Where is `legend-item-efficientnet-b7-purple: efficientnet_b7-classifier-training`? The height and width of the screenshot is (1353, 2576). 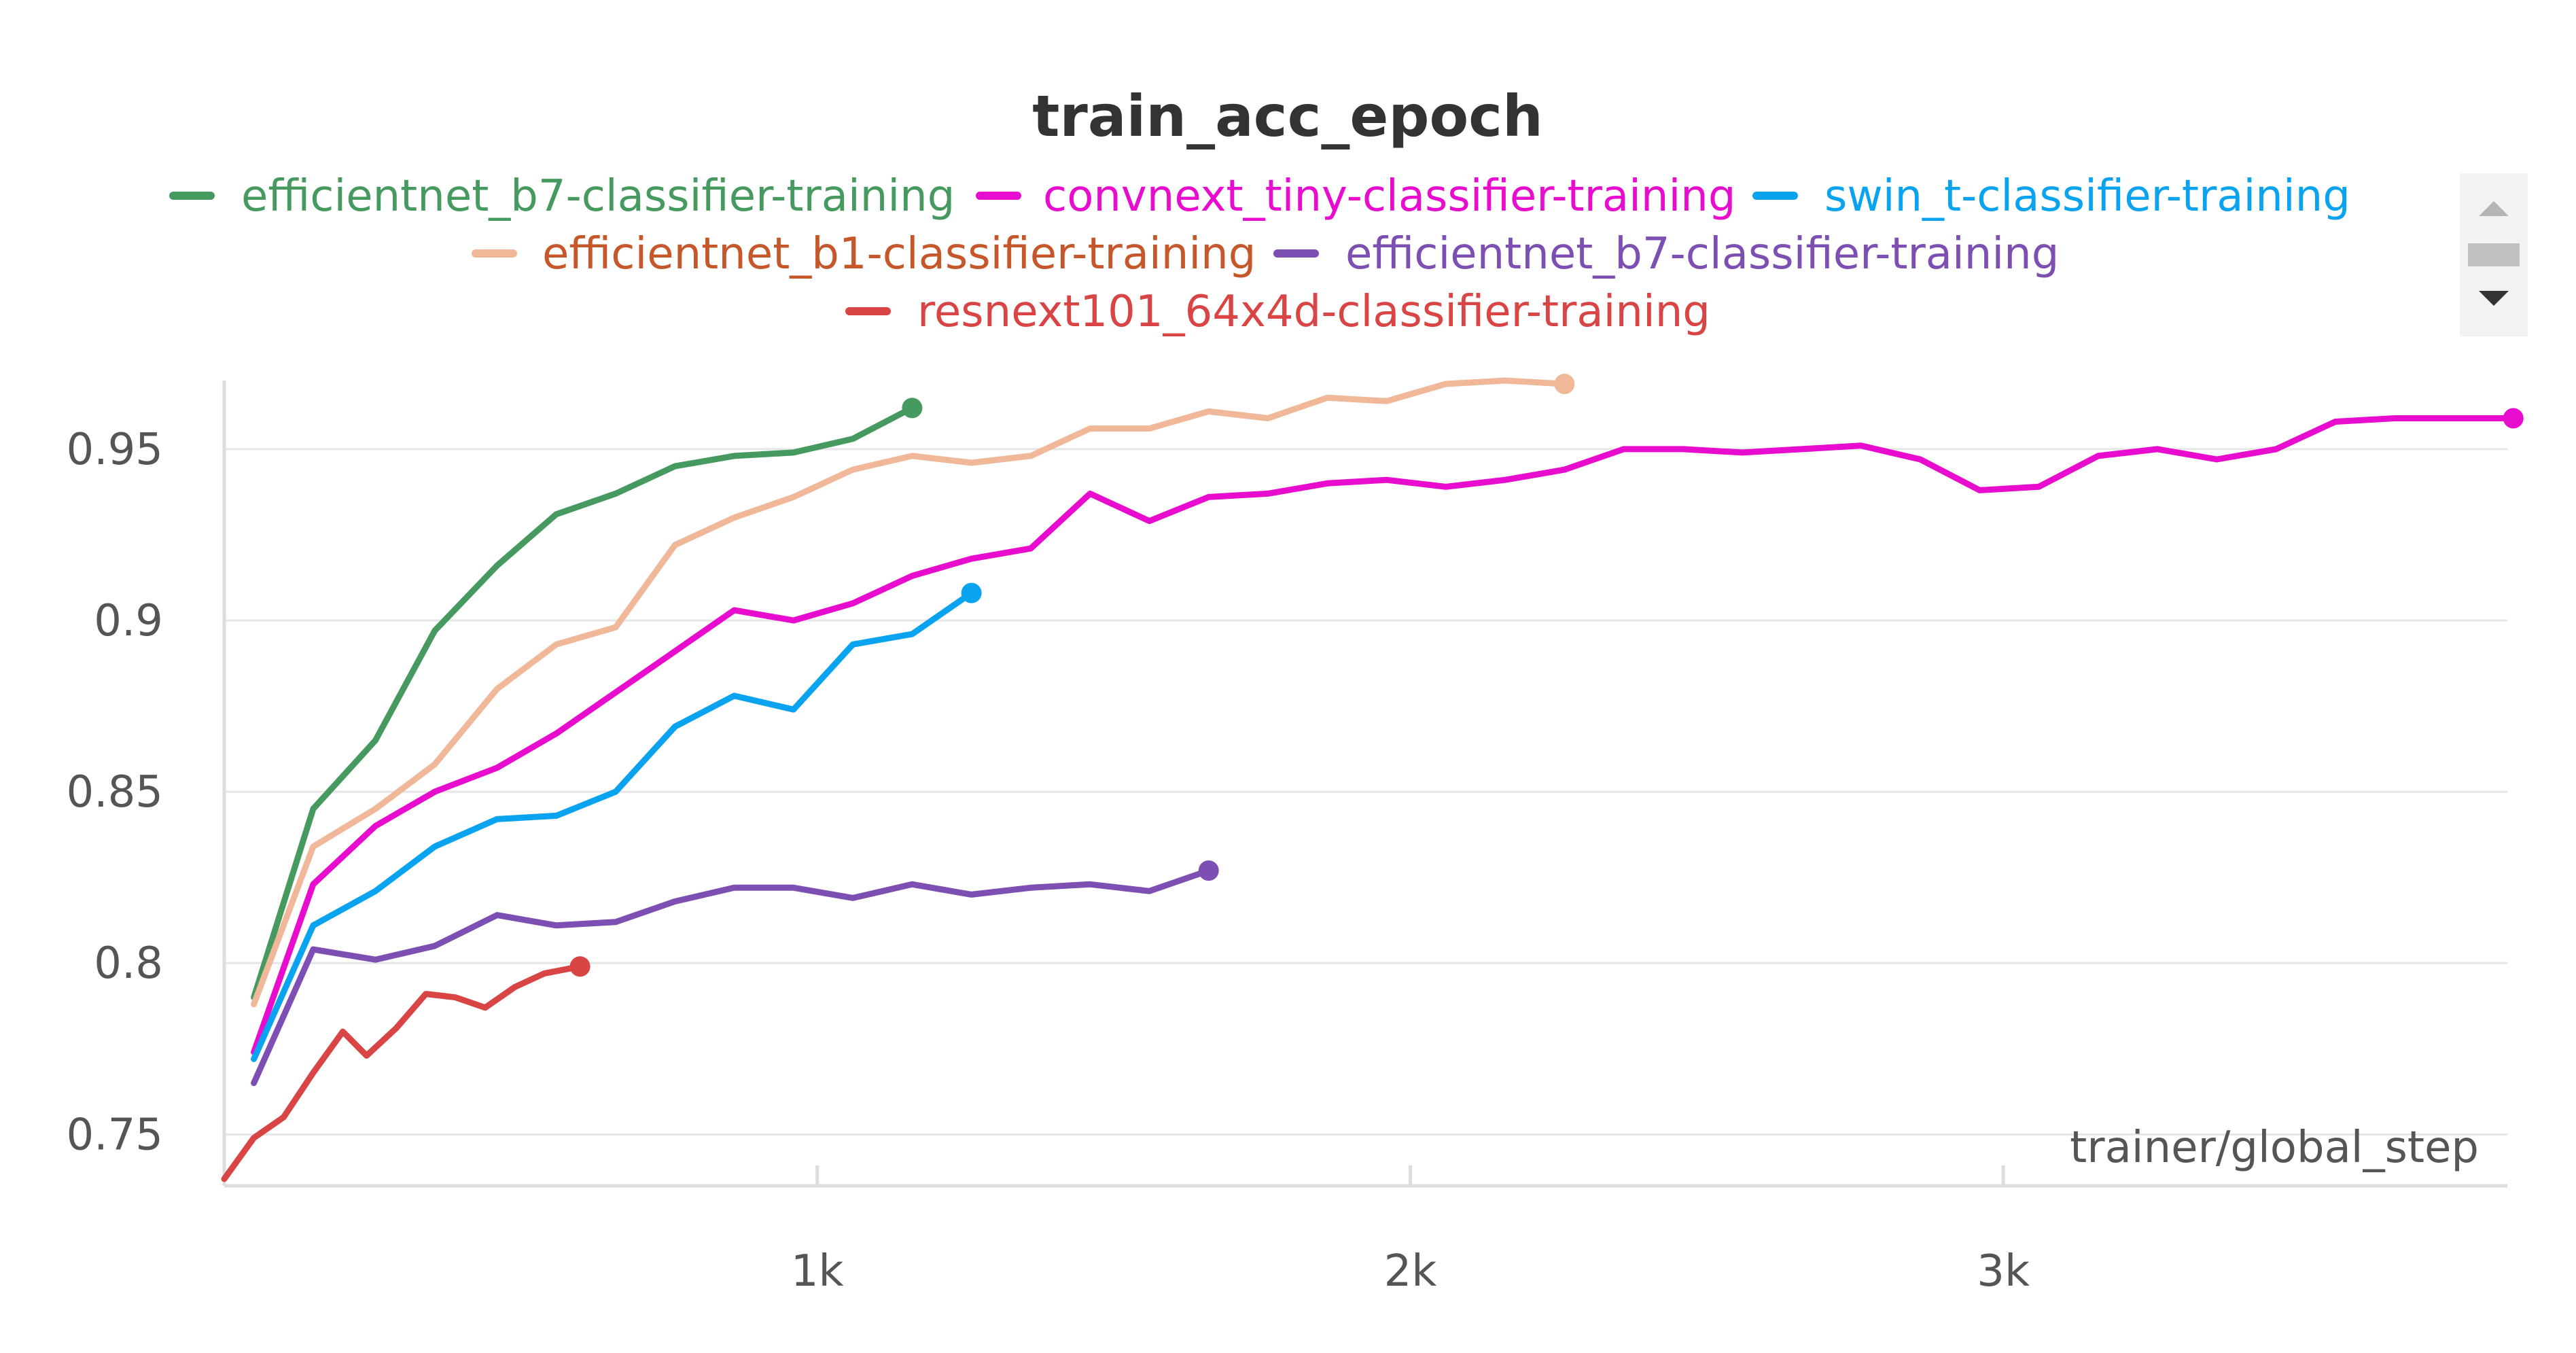
legend-item-efficientnet-b7-purple: efficientnet_b7-classifier-training is located at coordinates (1666, 254).